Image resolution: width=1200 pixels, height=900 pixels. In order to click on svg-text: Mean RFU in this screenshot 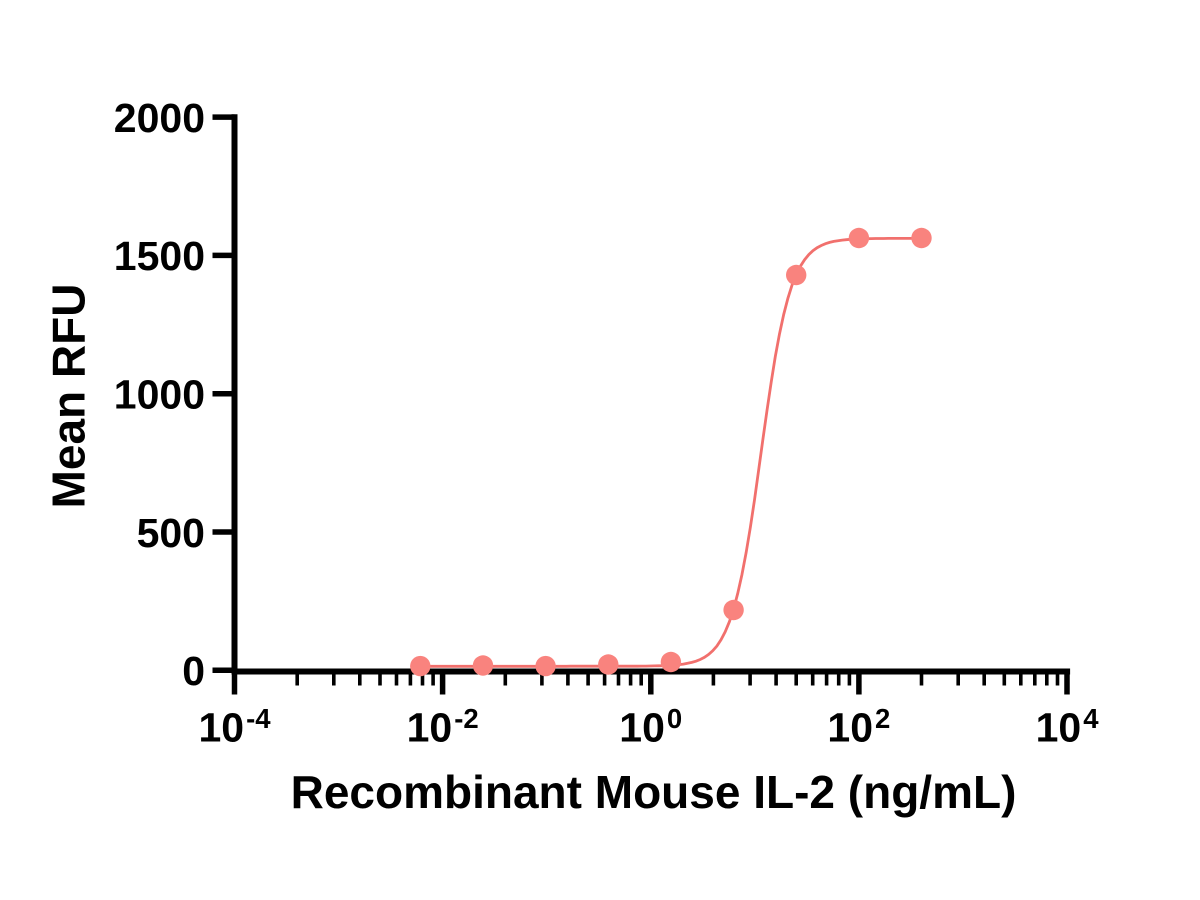, I will do `click(69, 396)`.